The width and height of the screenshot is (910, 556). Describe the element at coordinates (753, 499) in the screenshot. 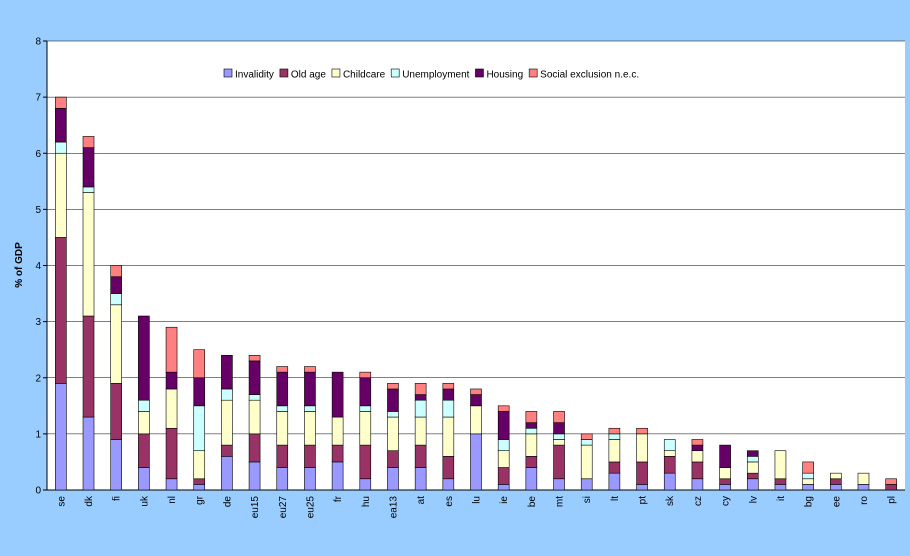

I see `x-tick-label: lv` at that location.